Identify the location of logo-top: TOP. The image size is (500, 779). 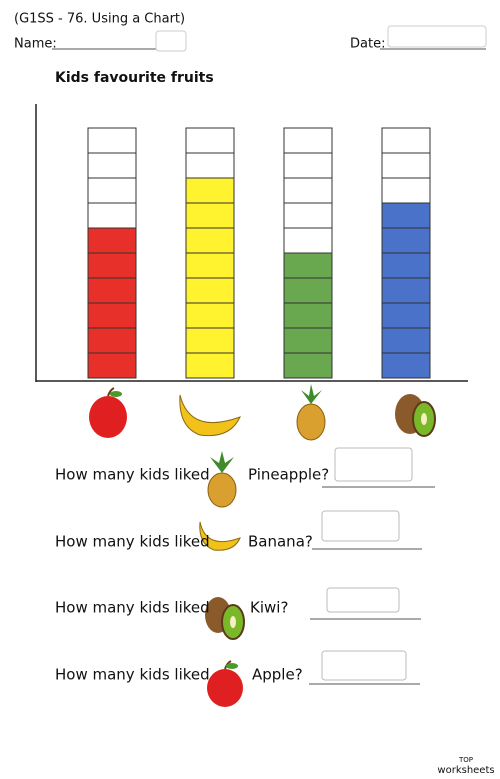
(465, 760).